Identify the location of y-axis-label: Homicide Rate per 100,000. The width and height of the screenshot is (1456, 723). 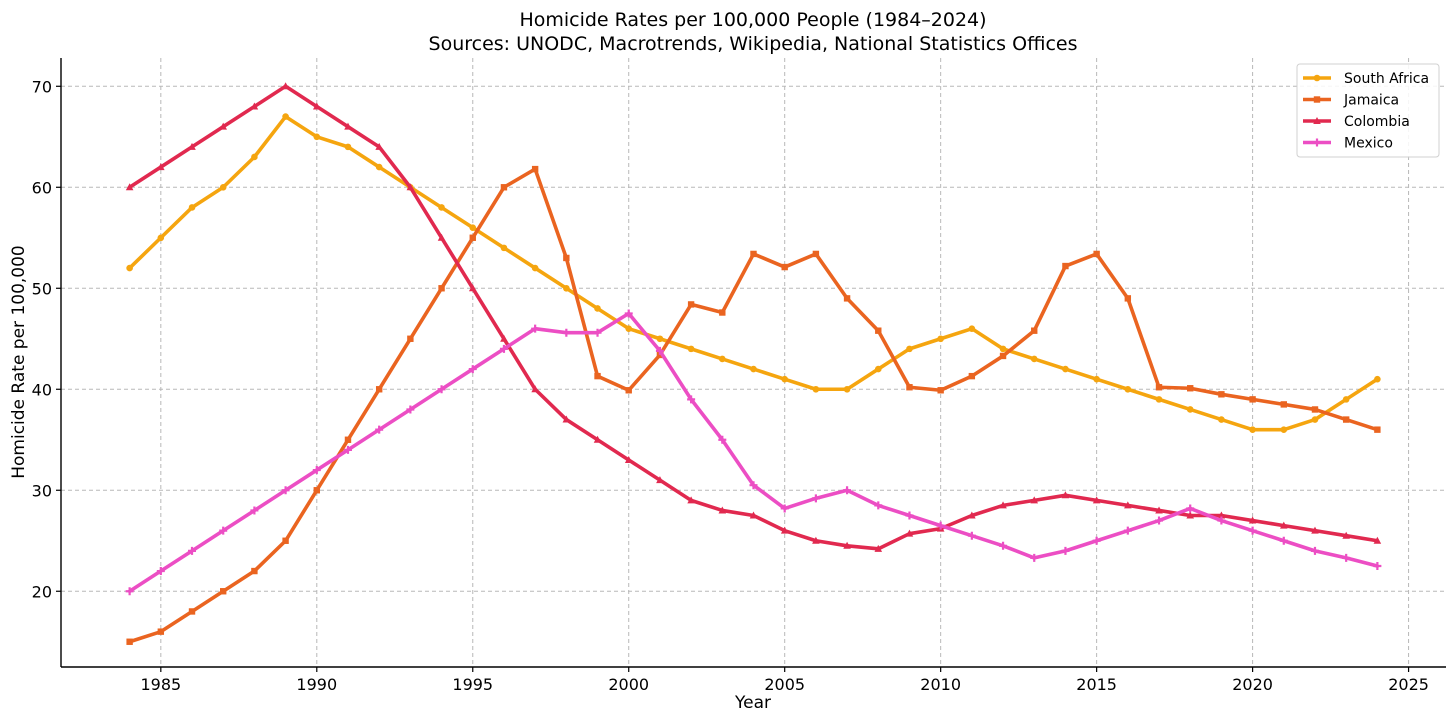
(19, 362).